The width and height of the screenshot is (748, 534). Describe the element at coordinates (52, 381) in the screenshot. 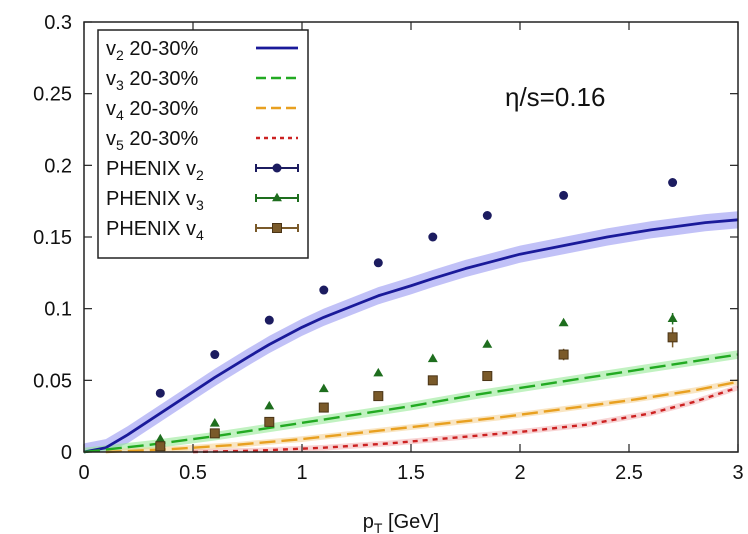

I see `y-tick-label: 0.05` at that location.